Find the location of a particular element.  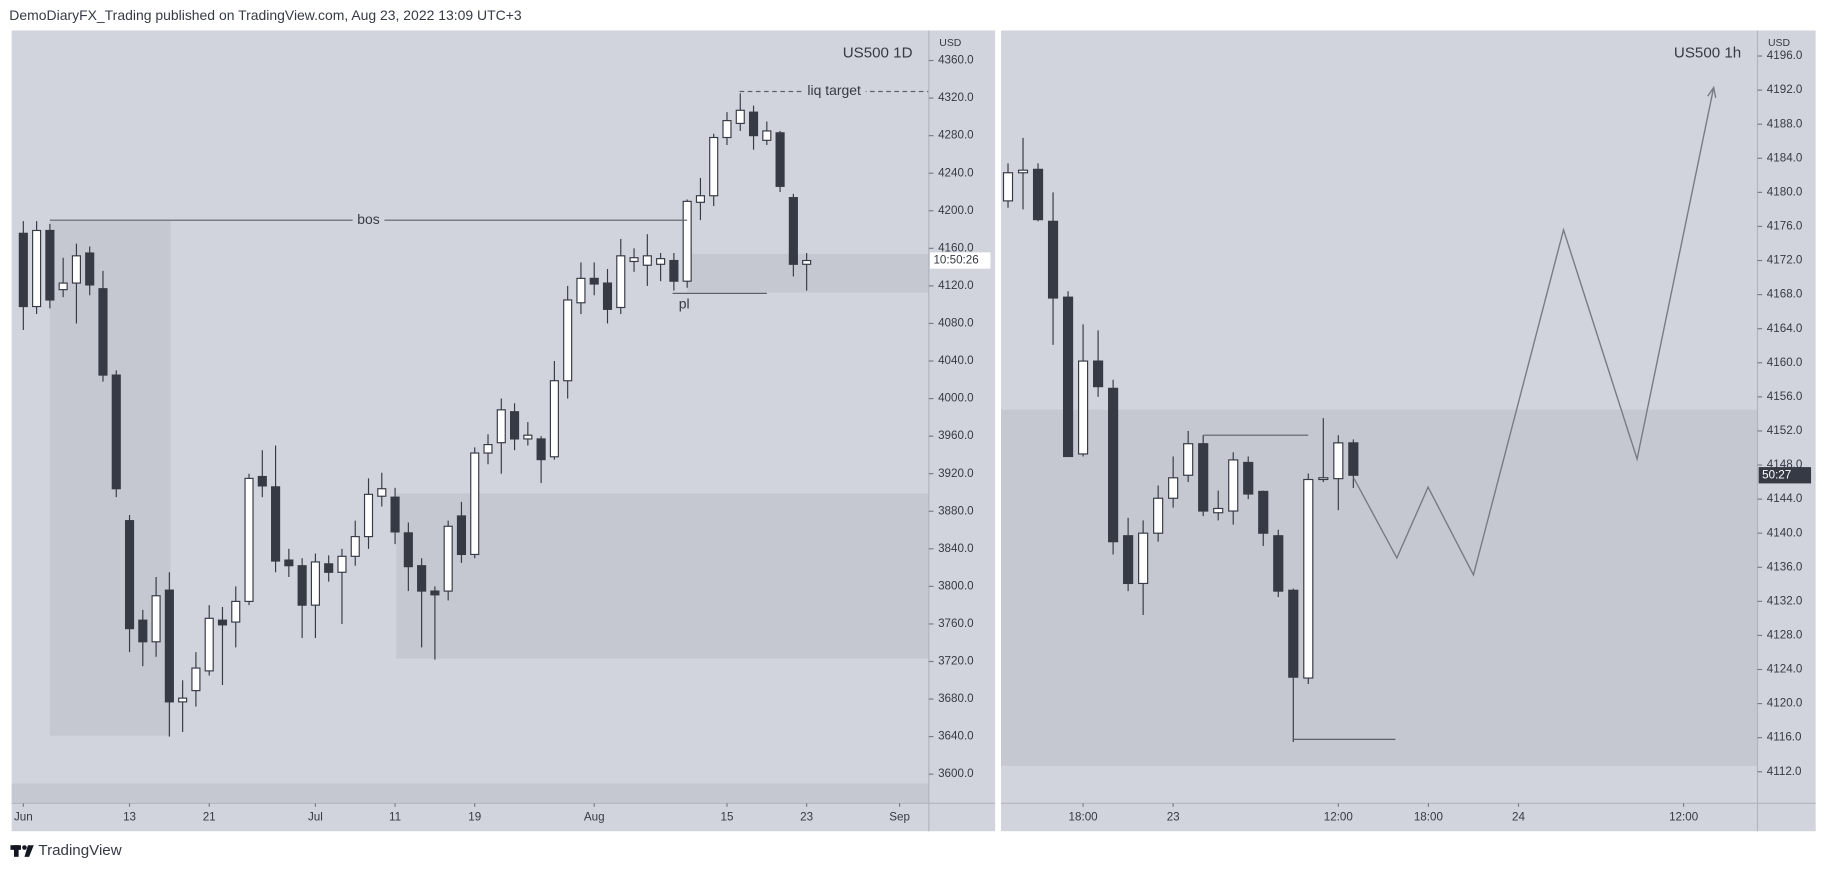

y-tick-label: 4192.0 is located at coordinates (1785, 89).